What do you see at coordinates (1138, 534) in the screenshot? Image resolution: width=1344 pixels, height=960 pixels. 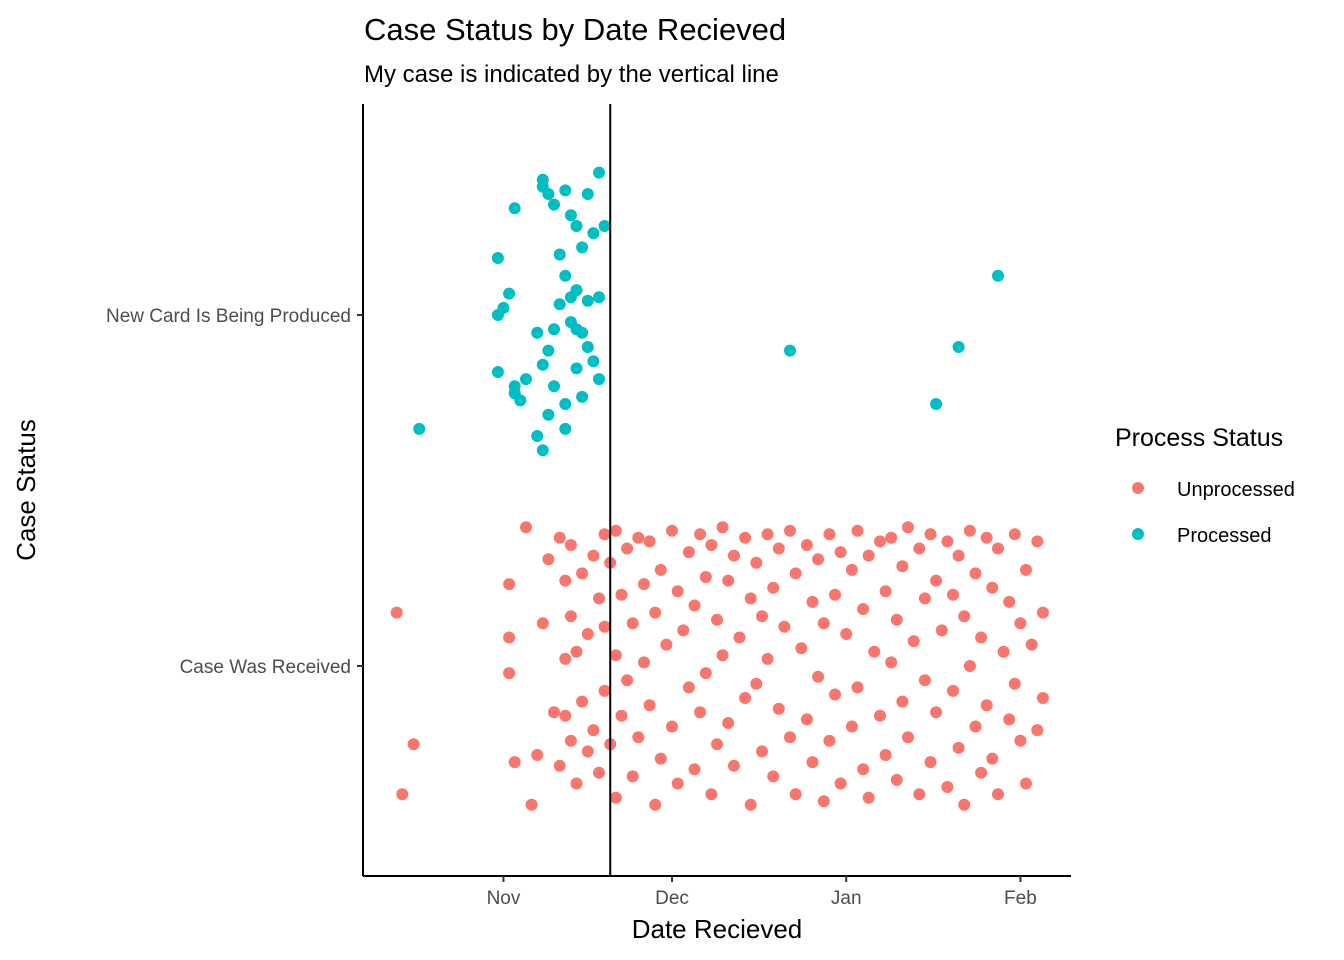 I see `legend-swatch-processed` at bounding box center [1138, 534].